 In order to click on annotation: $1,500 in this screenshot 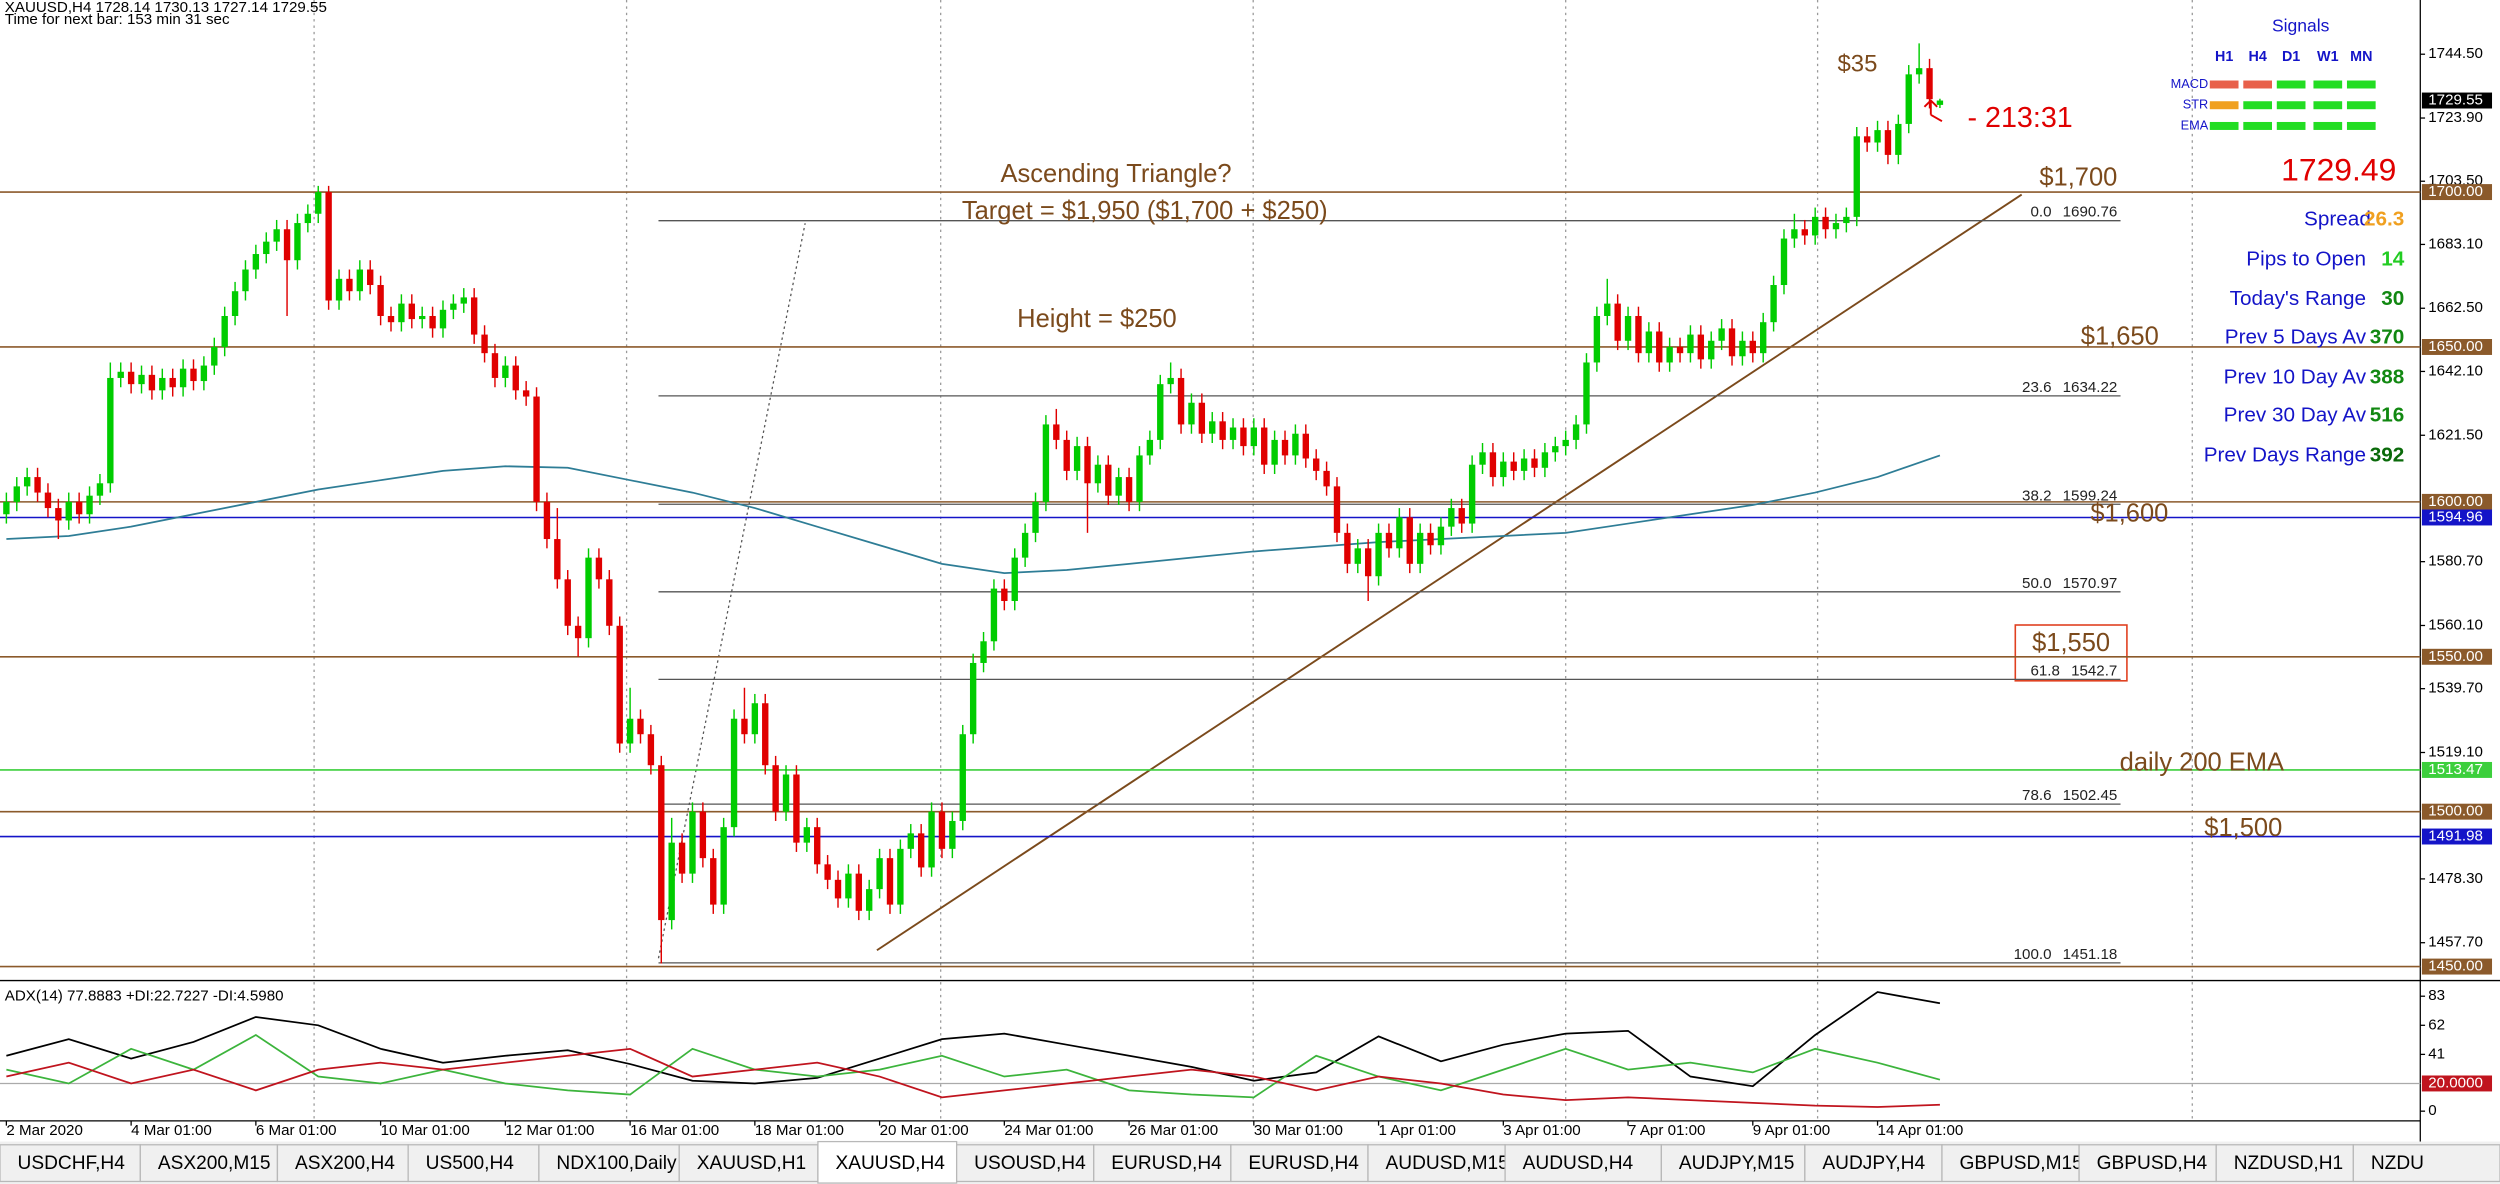, I will do `click(2243, 828)`.